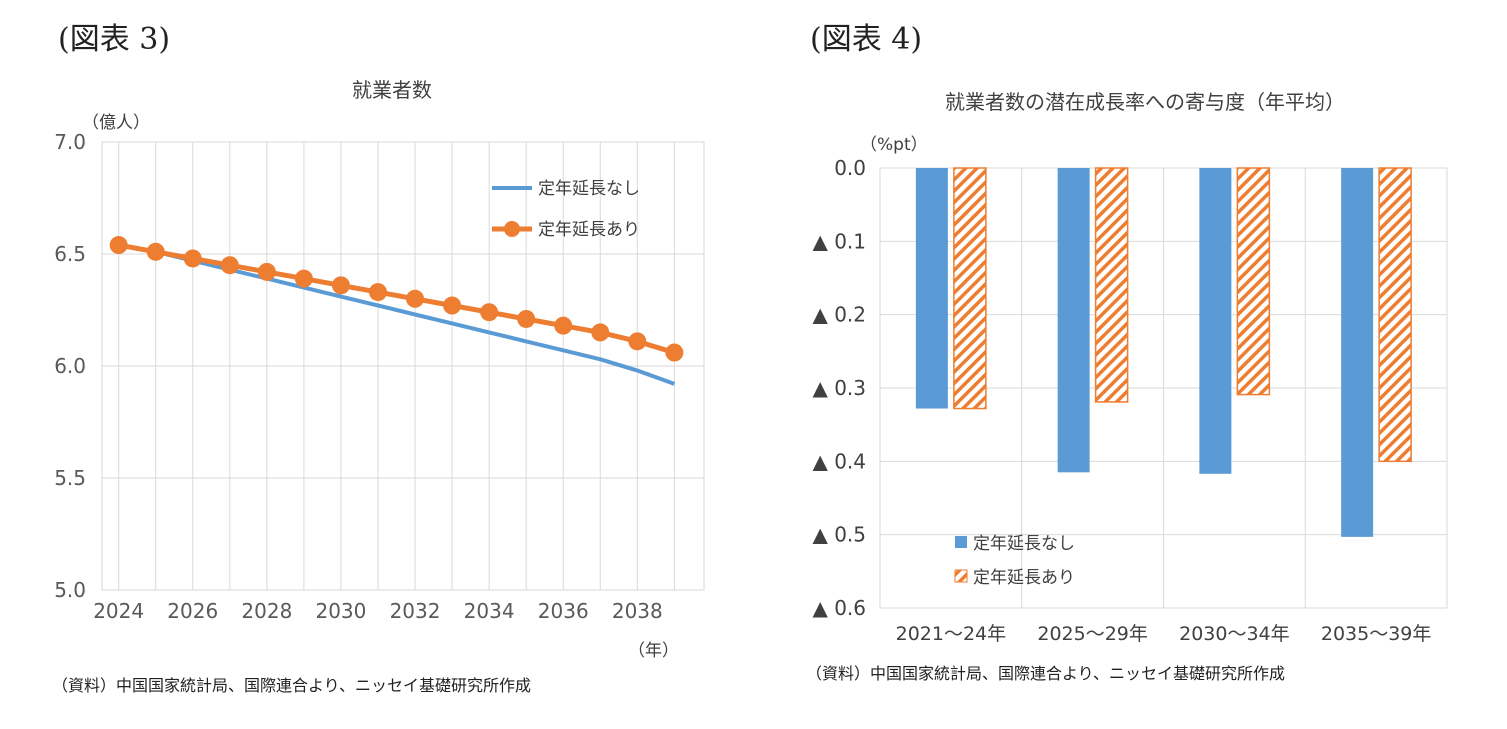 Image resolution: width=1507 pixels, height=729 pixels. Describe the element at coordinates (70, 254) in the screenshot. I see `y-tick-label: 6.5` at that location.